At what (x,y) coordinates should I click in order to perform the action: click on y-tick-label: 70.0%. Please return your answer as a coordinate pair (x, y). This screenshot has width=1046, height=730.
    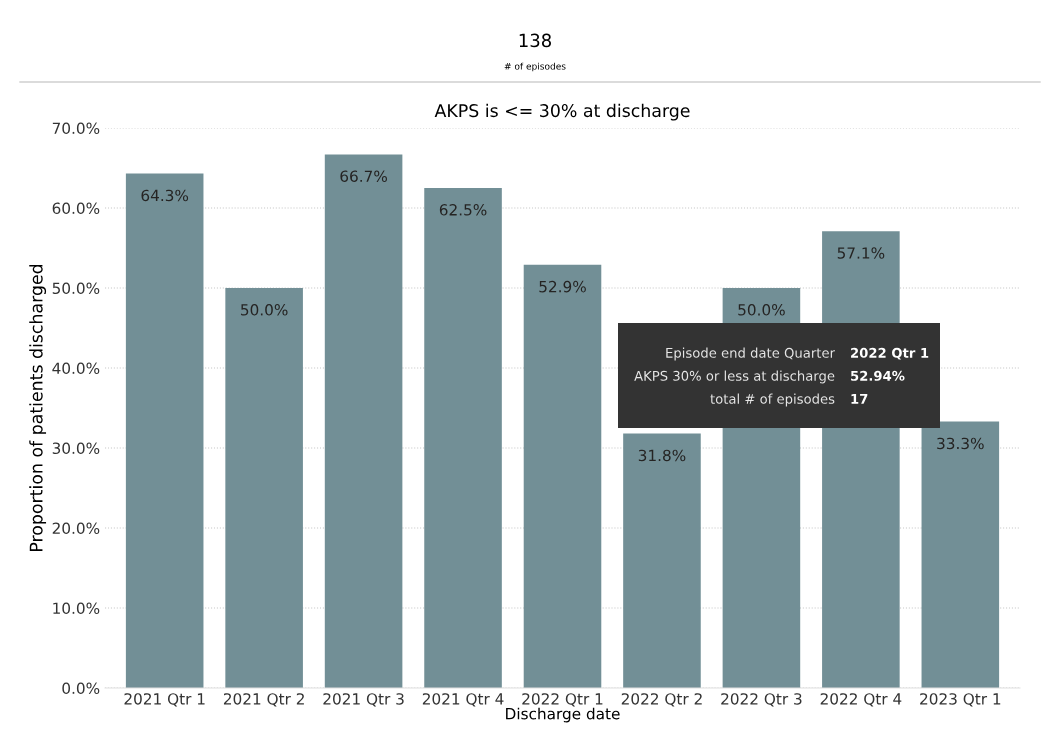
    Looking at the image, I should click on (76, 128).